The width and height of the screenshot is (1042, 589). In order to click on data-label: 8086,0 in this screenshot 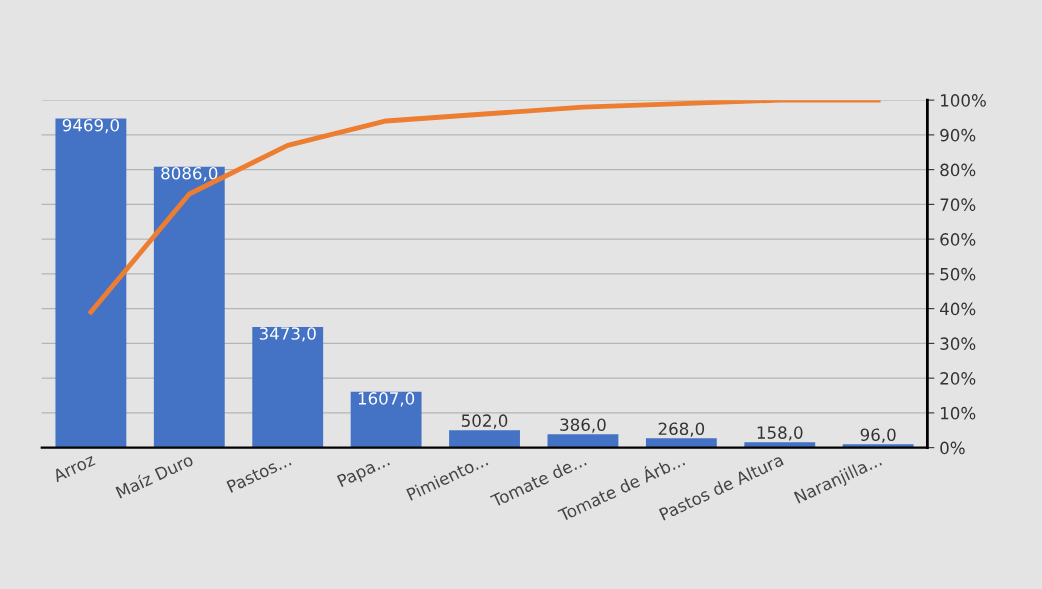, I will do `click(189, 174)`.